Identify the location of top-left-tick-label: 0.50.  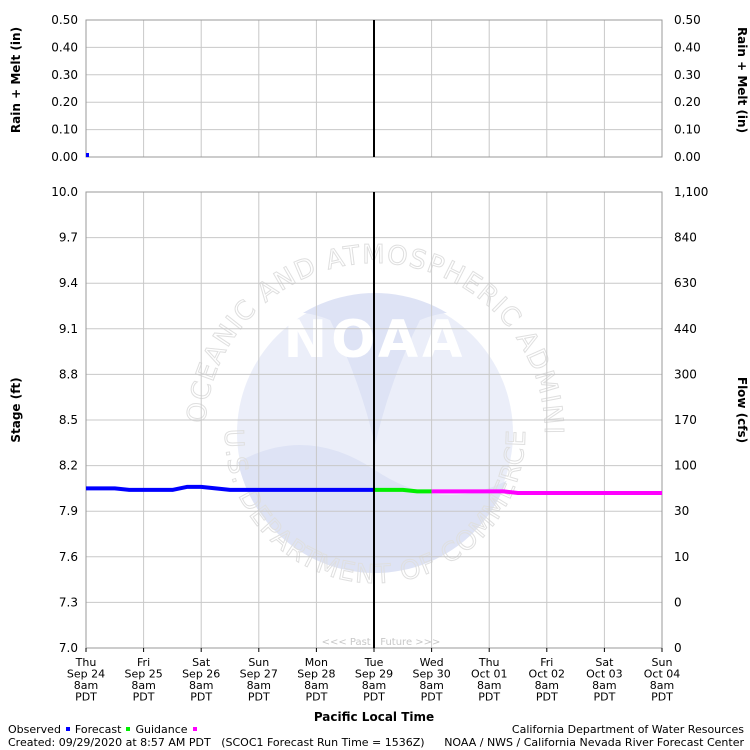
(64, 20).